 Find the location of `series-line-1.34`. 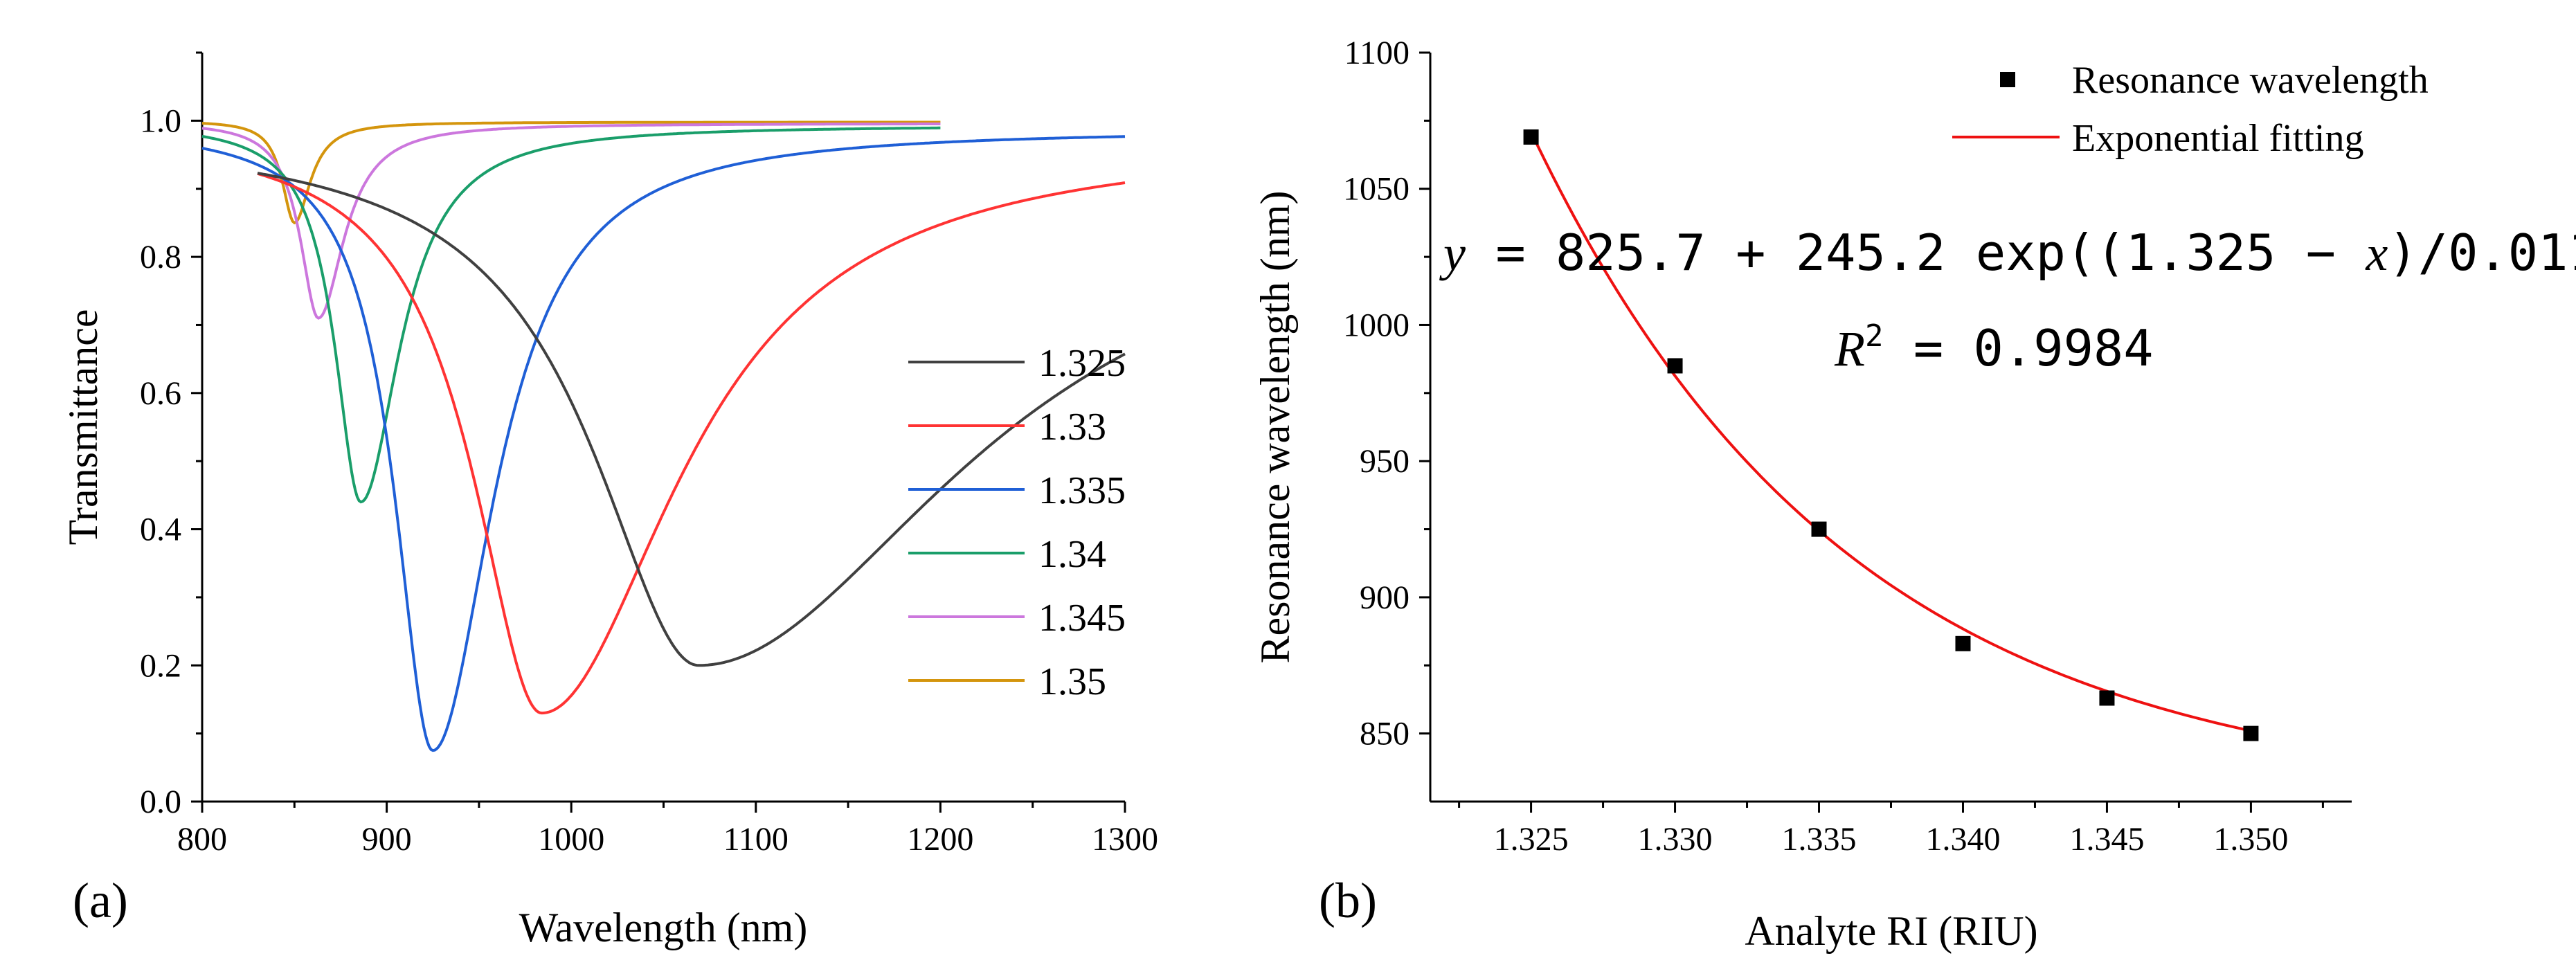

series-line-1.34 is located at coordinates (571, 315).